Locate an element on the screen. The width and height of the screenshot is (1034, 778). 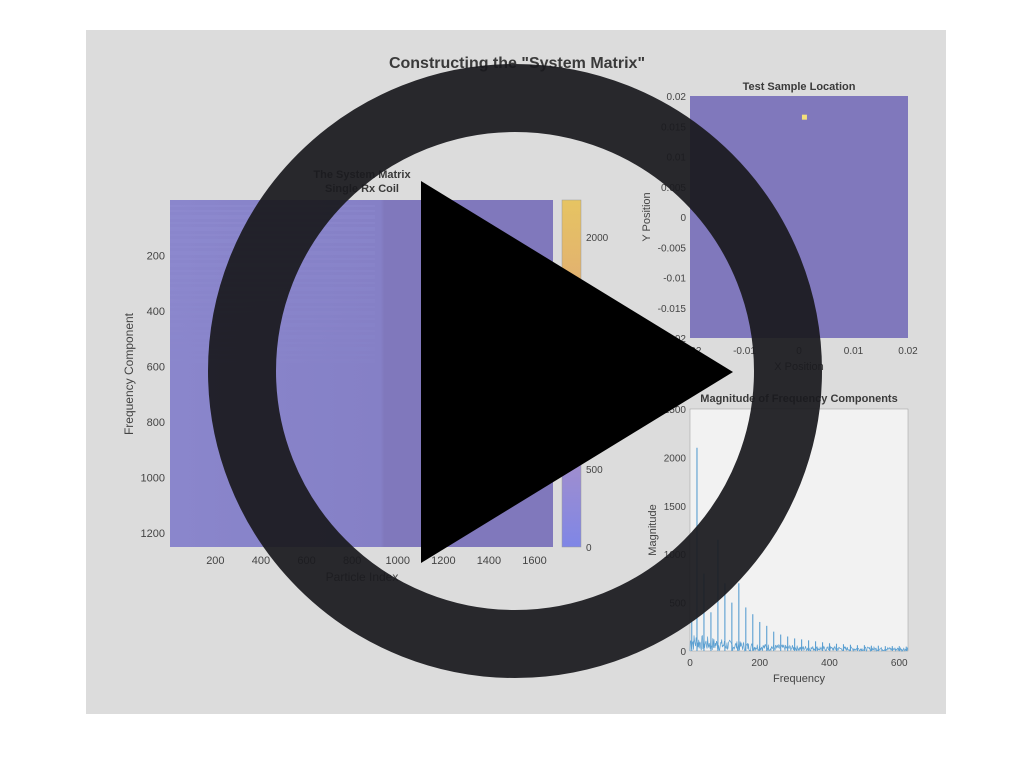
frequency-magnitude-y-tick: 0 is located at coordinates (683, 652).